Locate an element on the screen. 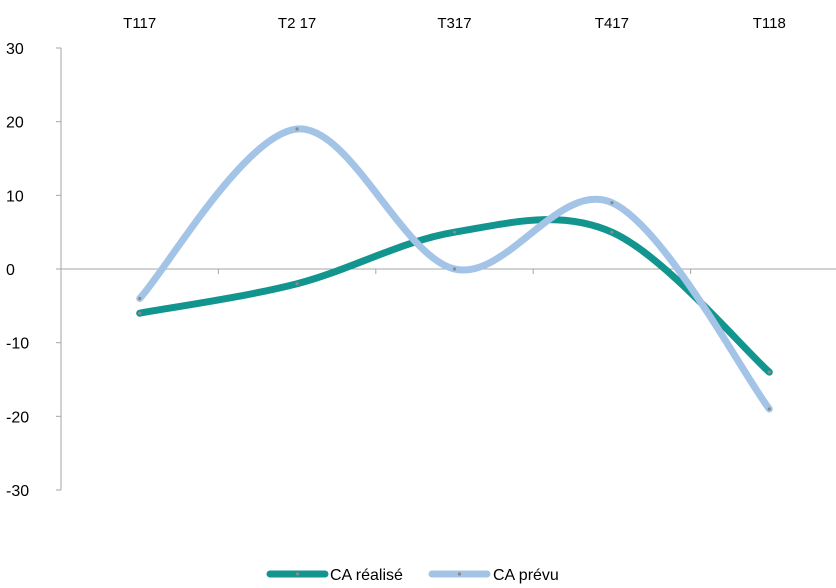 The height and width of the screenshot is (588, 836). y-tick-label: -20 is located at coordinates (17, 417).